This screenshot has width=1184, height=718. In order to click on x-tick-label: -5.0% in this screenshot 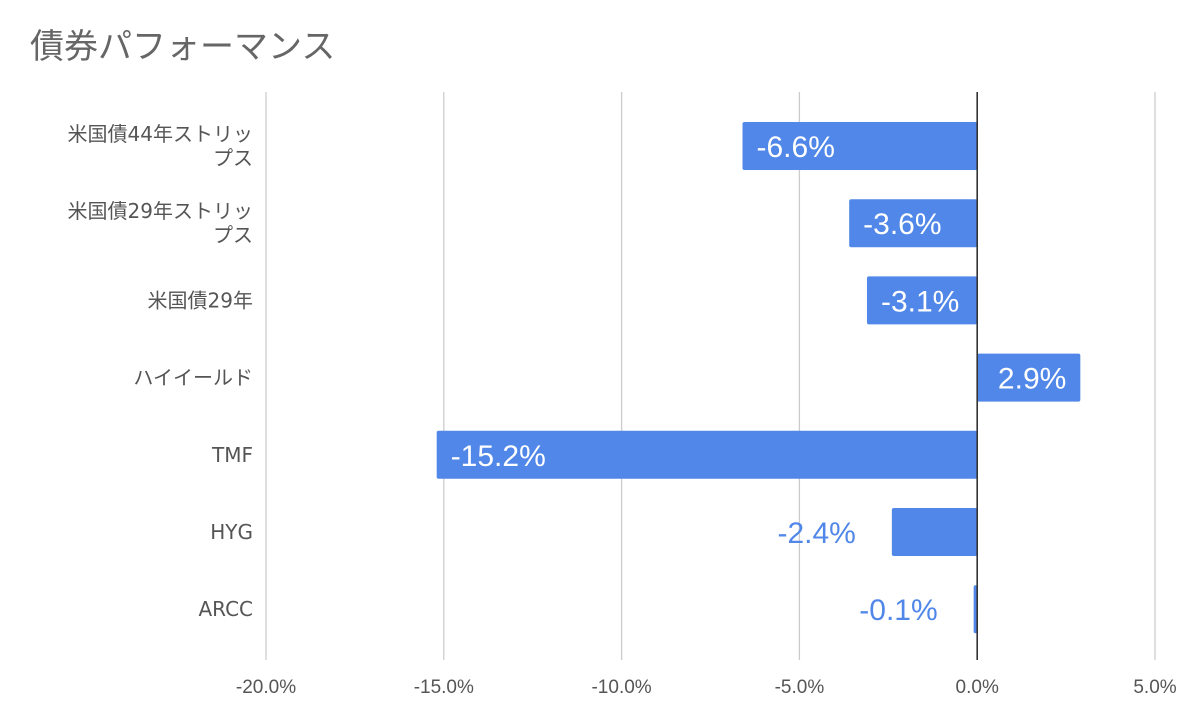, I will do `click(800, 687)`.